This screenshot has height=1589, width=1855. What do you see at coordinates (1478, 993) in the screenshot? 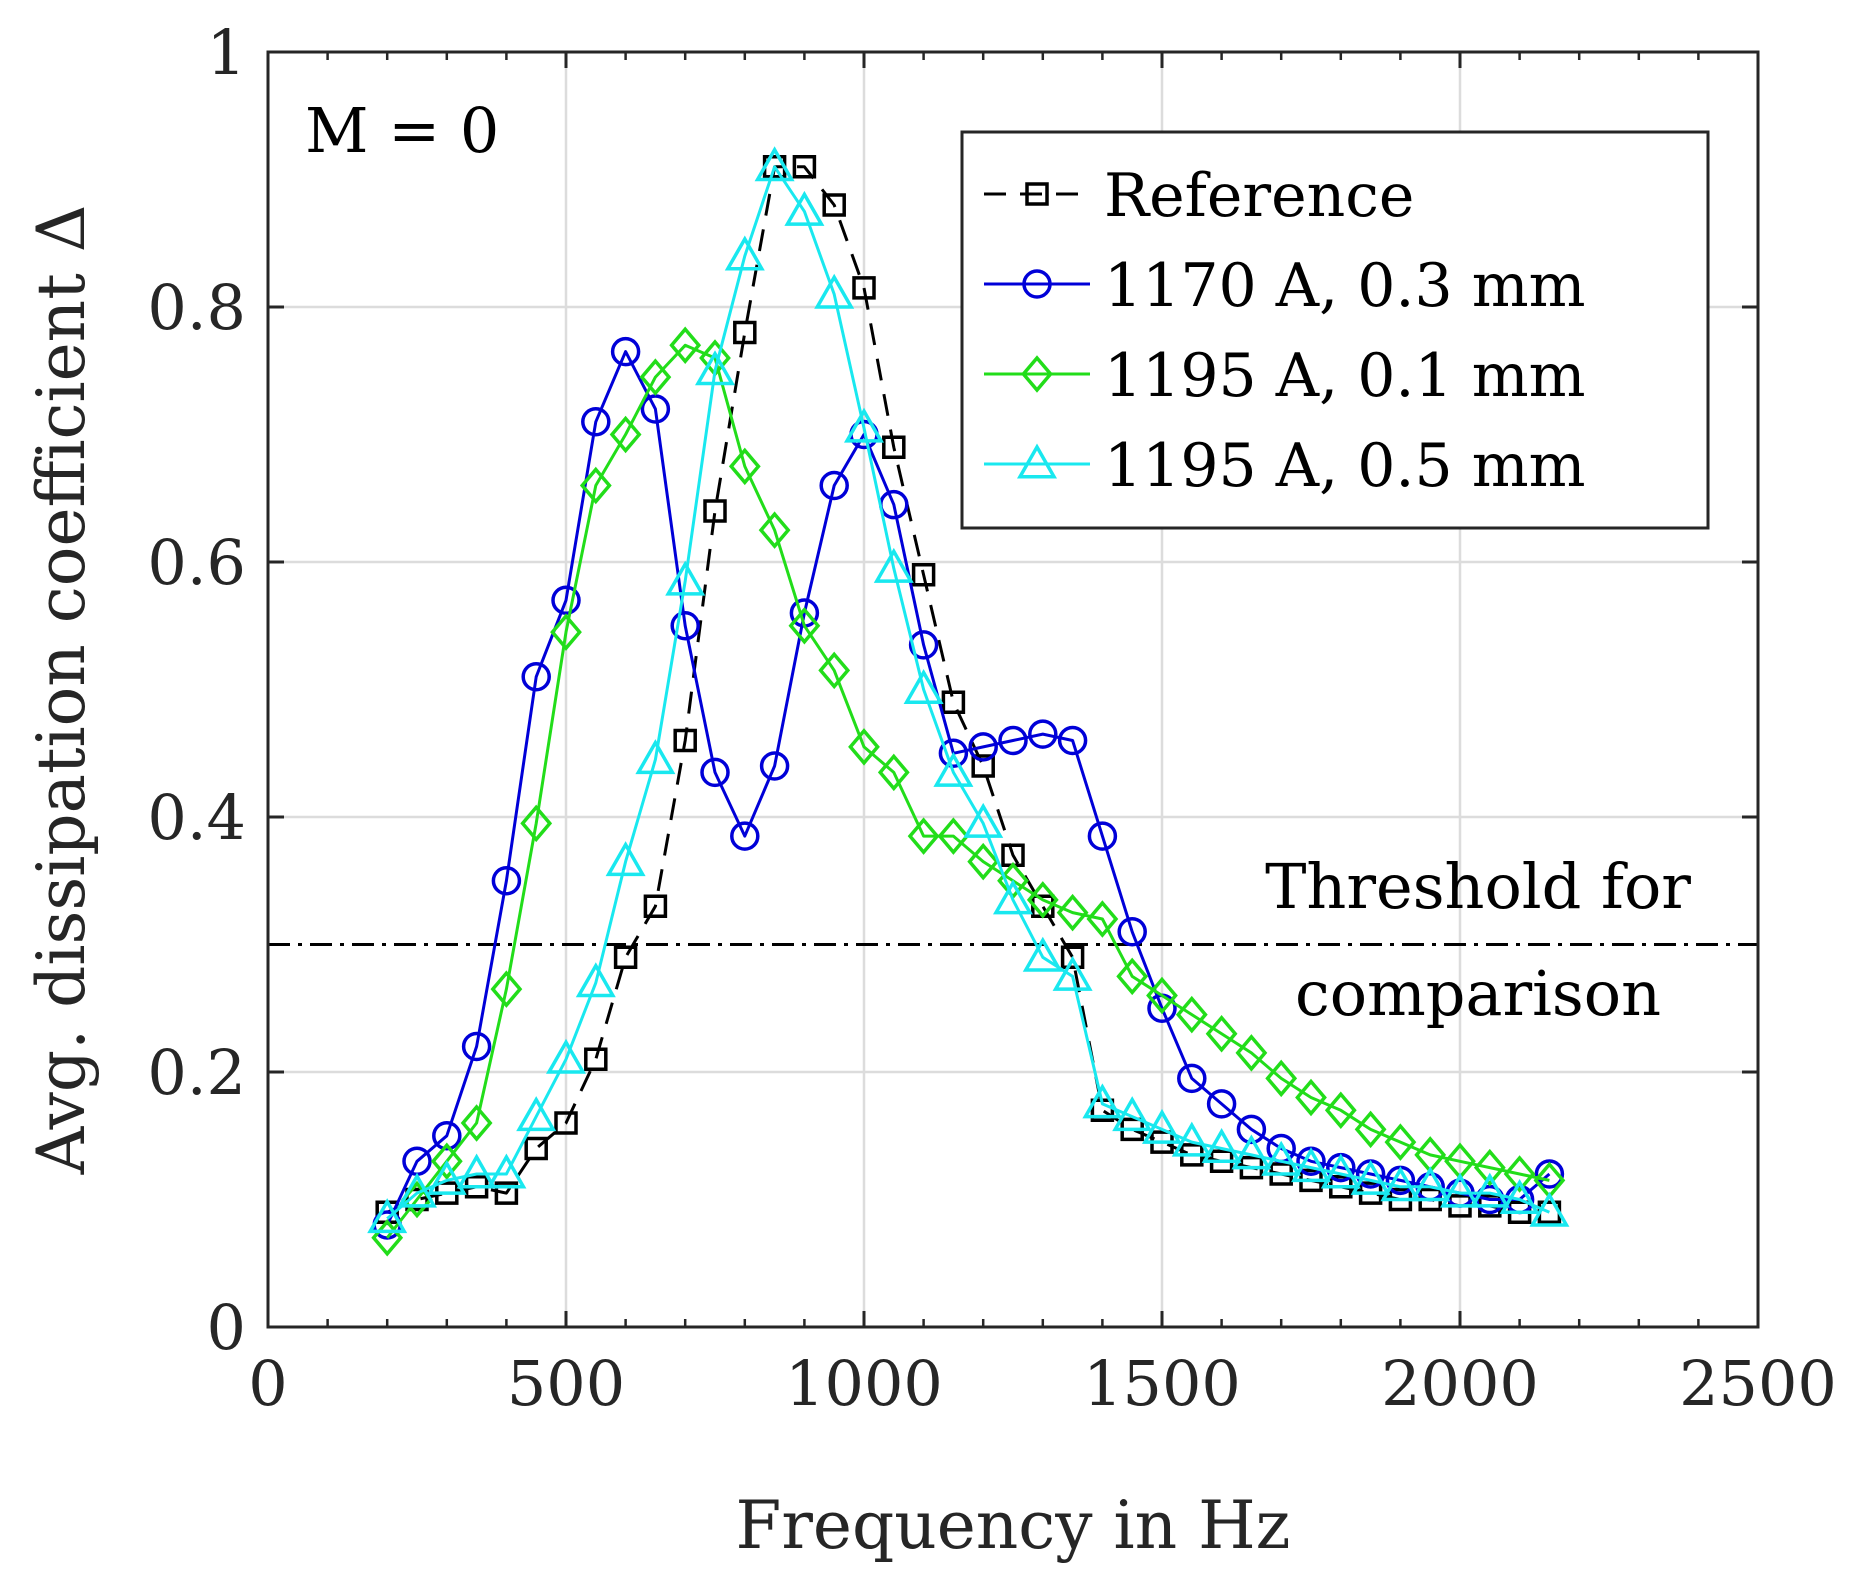
I see `threshold-annotation-line2: comparison` at bounding box center [1478, 993].